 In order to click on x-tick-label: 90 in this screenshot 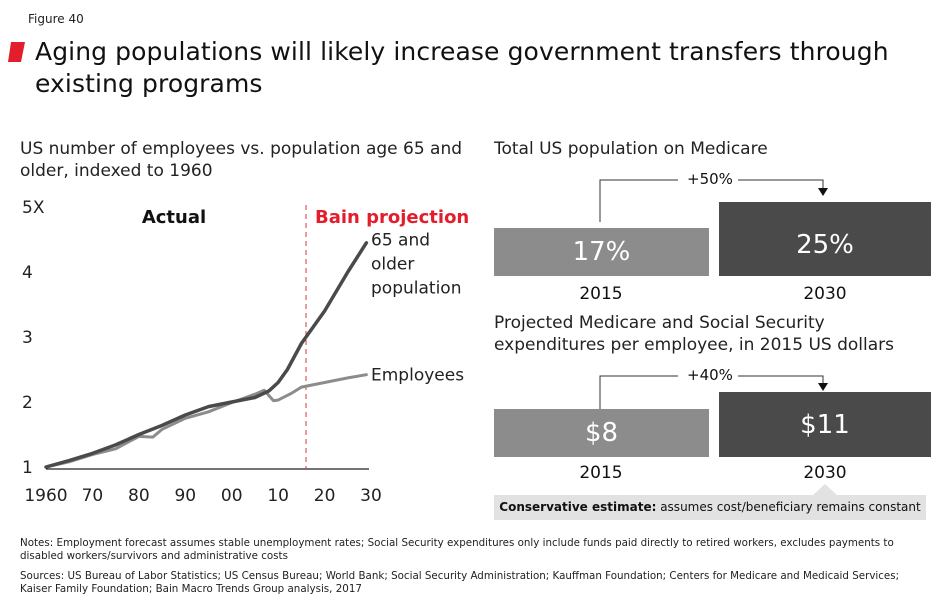, I will do `click(185, 496)`.